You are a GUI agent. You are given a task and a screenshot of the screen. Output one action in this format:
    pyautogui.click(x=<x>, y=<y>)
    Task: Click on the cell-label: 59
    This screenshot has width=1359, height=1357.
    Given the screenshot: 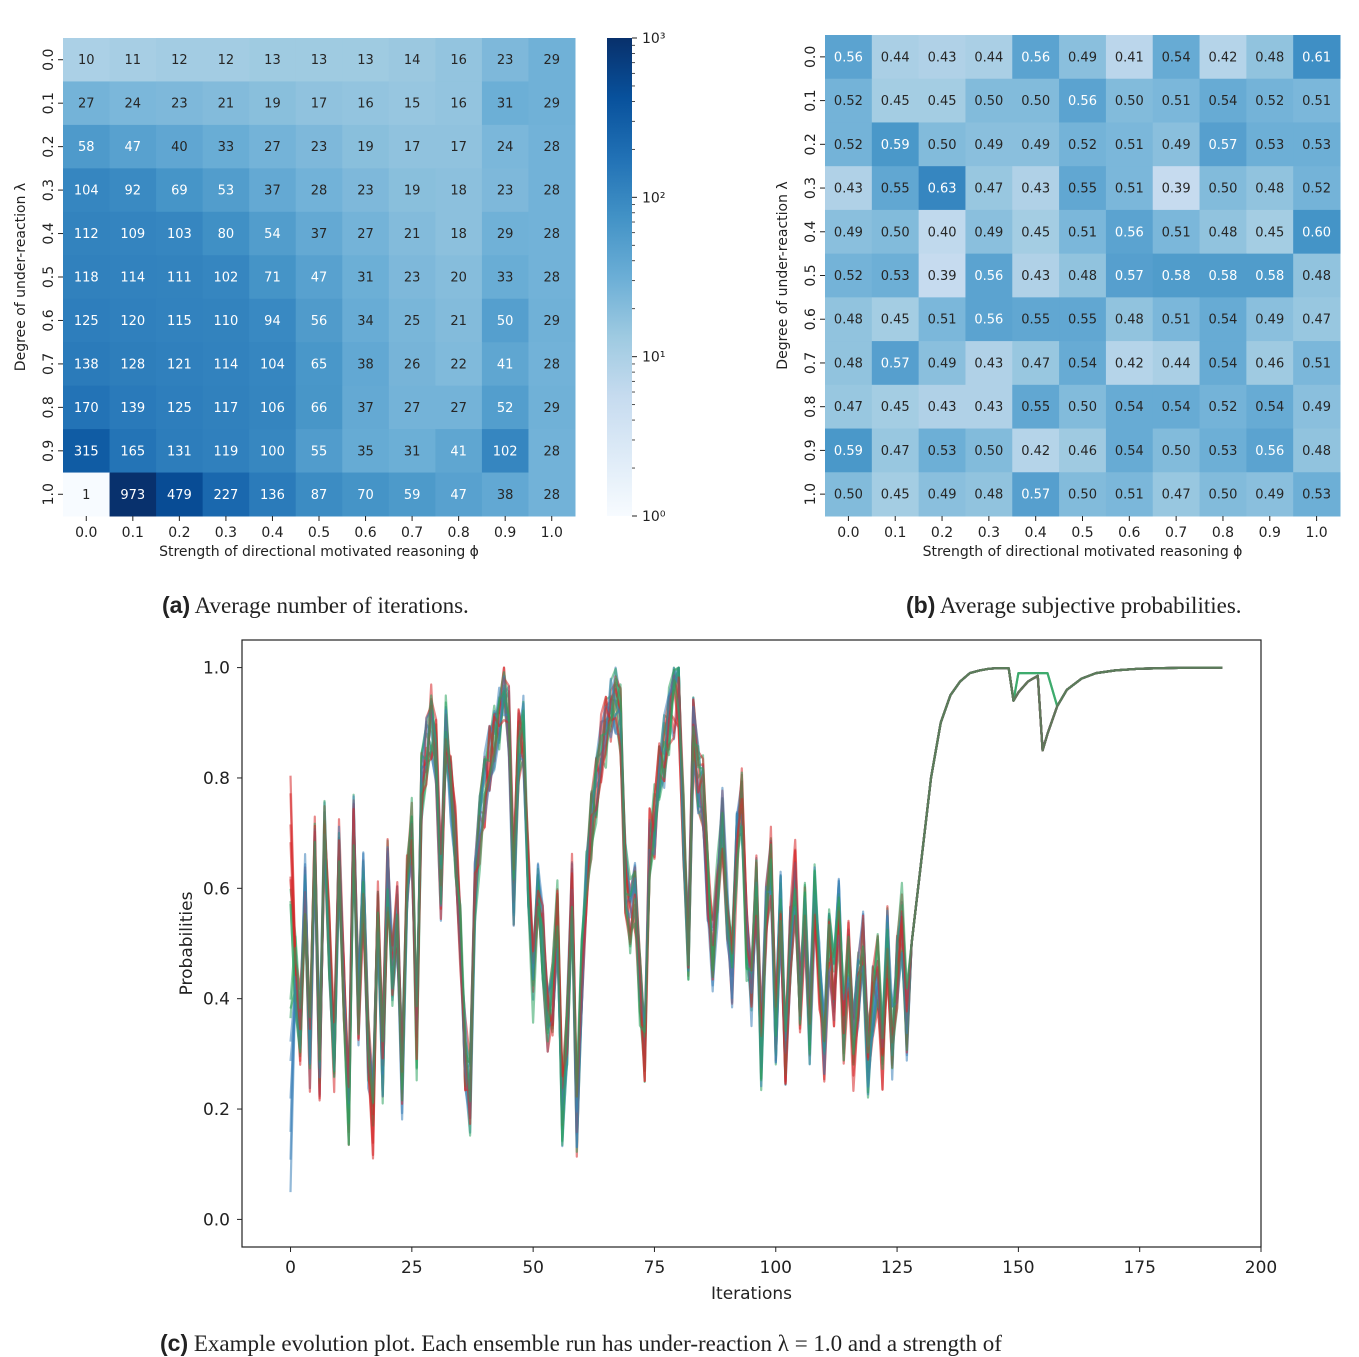 What is the action you would take?
    pyautogui.click(x=412, y=495)
    